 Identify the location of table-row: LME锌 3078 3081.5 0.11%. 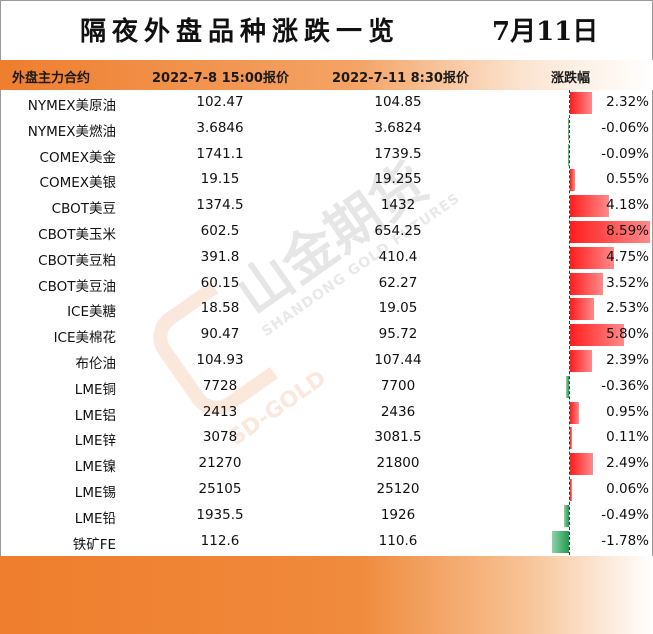
(326, 438).